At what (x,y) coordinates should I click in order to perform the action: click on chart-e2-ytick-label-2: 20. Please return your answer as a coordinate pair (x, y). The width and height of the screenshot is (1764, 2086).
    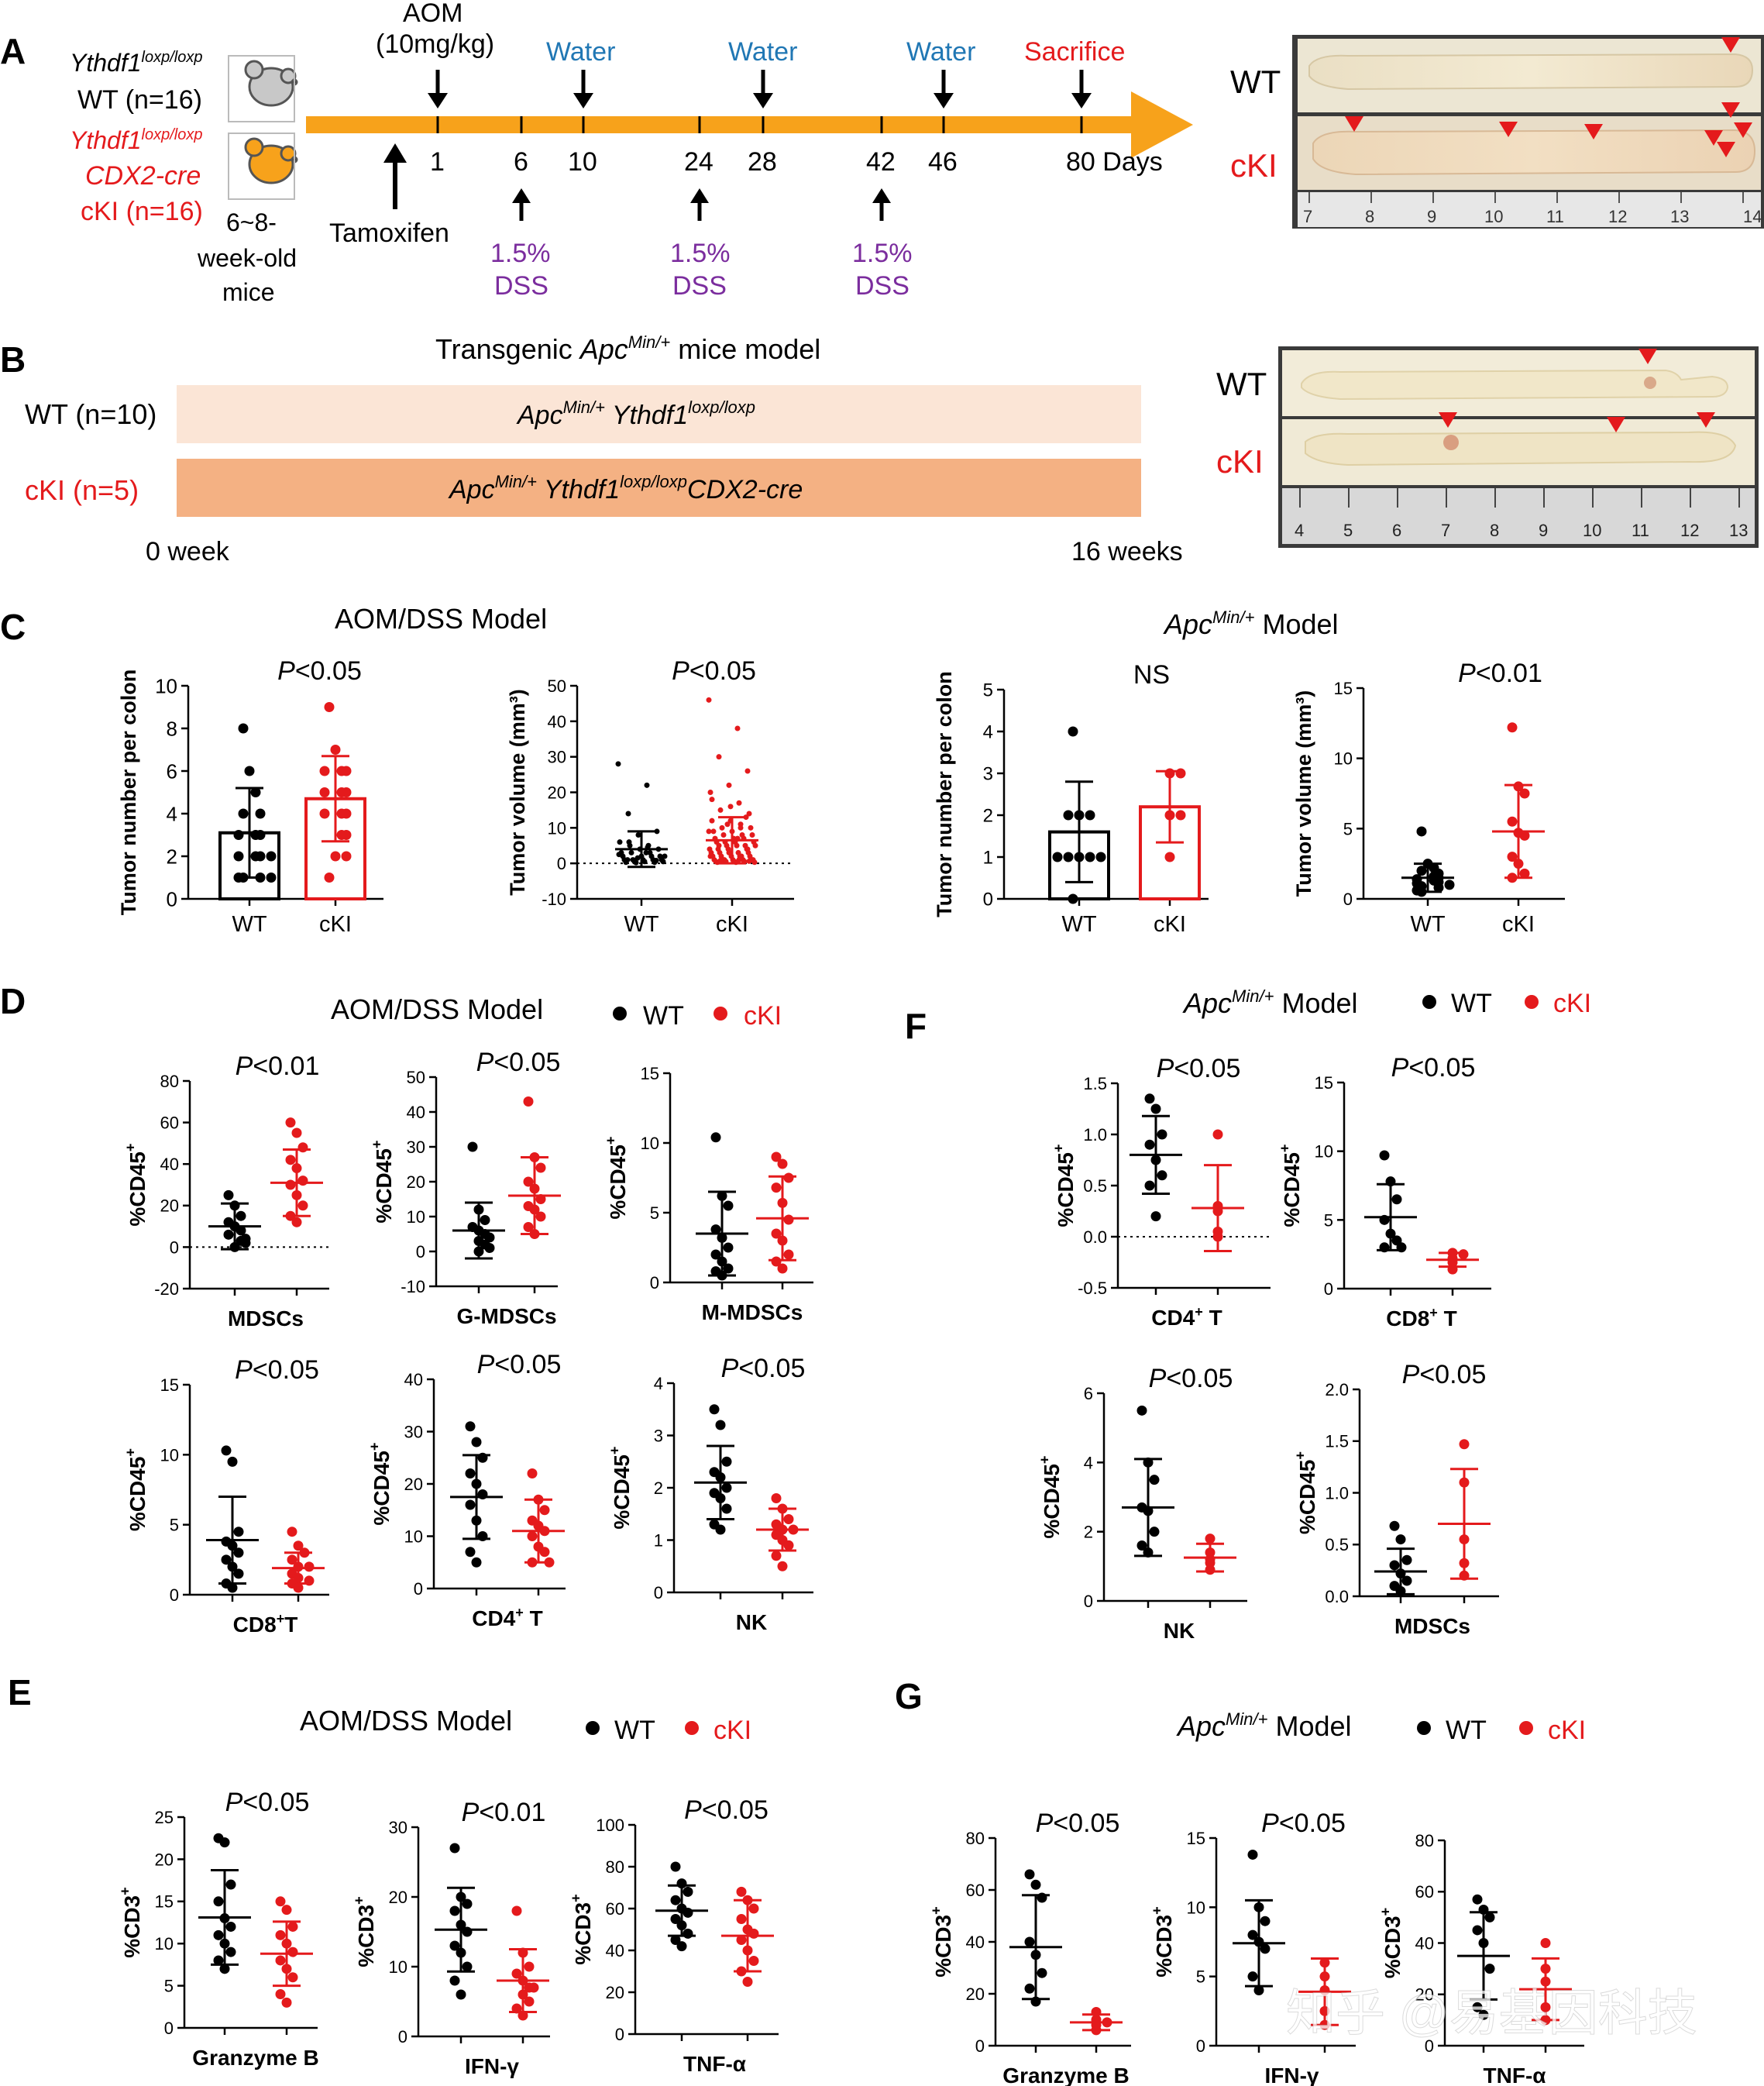
    Looking at the image, I should click on (398, 1897).